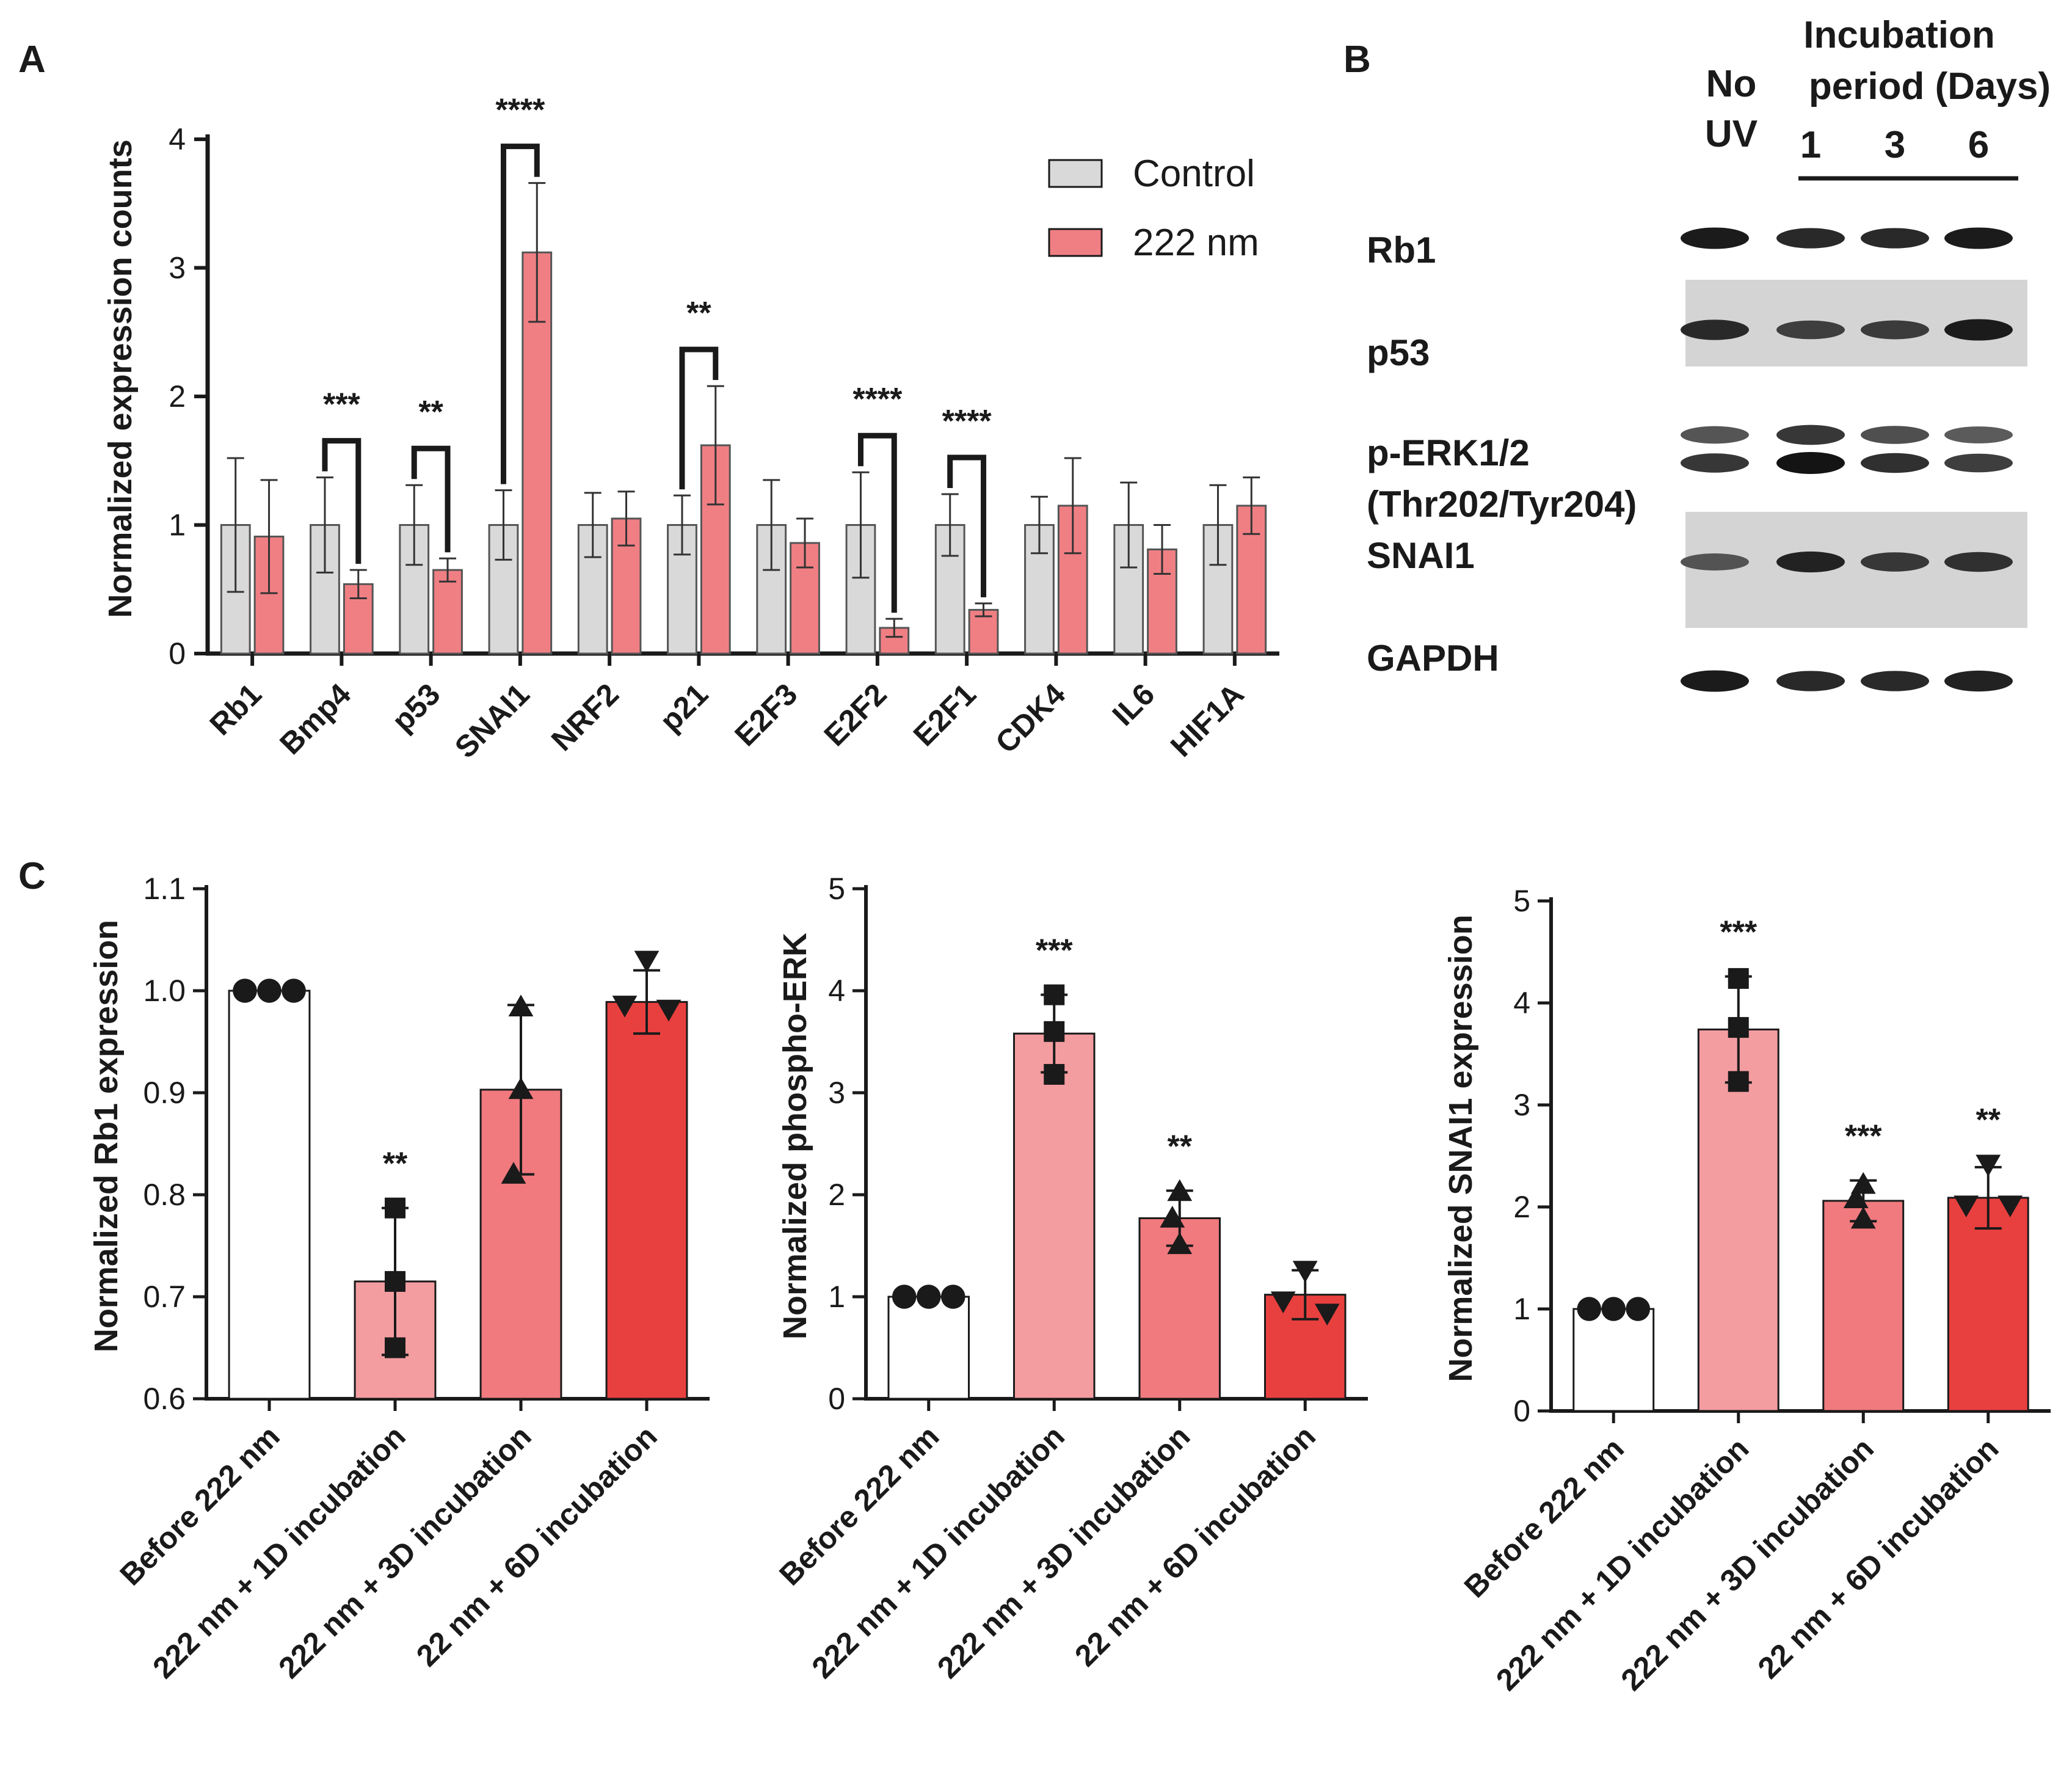 This screenshot has width=2072, height=1786. I want to click on x-tick-label: CDK4, so click(1030, 719).